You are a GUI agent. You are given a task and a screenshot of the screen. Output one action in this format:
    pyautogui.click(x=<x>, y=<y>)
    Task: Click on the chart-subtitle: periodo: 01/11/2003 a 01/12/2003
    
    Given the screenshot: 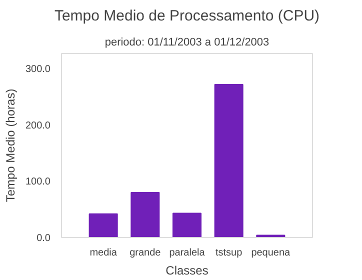 What is the action you would take?
    pyautogui.click(x=187, y=42)
    